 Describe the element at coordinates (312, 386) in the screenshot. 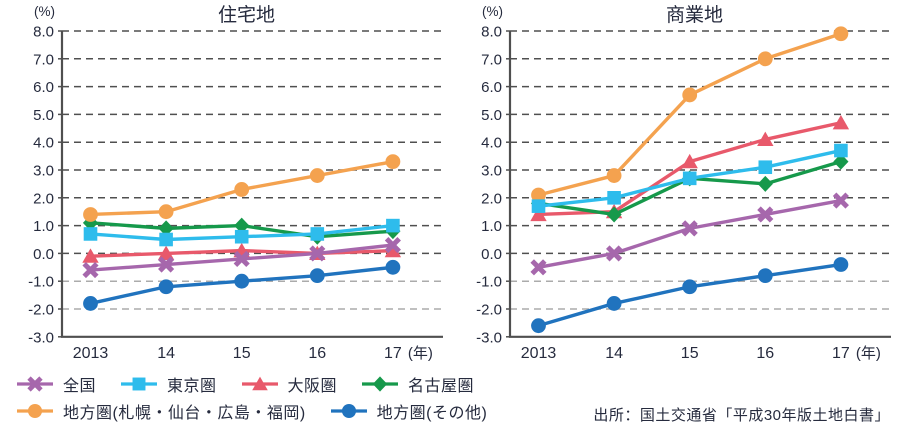

I see `legend-item-label: 大阪圏` at that location.